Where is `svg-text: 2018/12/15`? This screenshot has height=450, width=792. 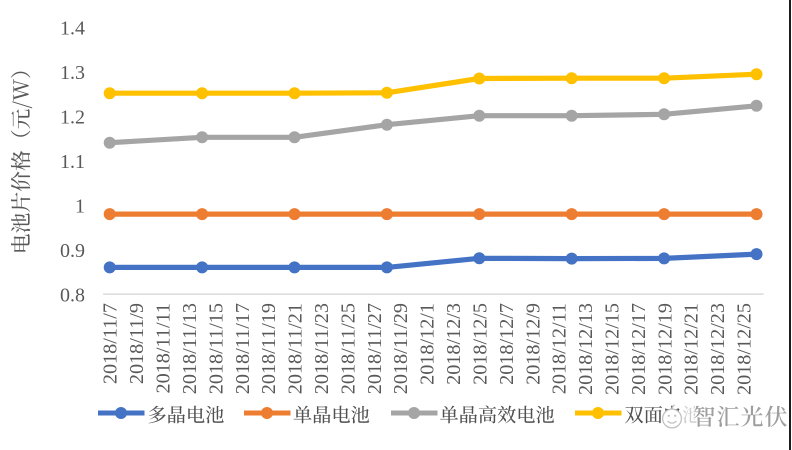
svg-text: 2018/12/15 is located at coordinates (613, 349).